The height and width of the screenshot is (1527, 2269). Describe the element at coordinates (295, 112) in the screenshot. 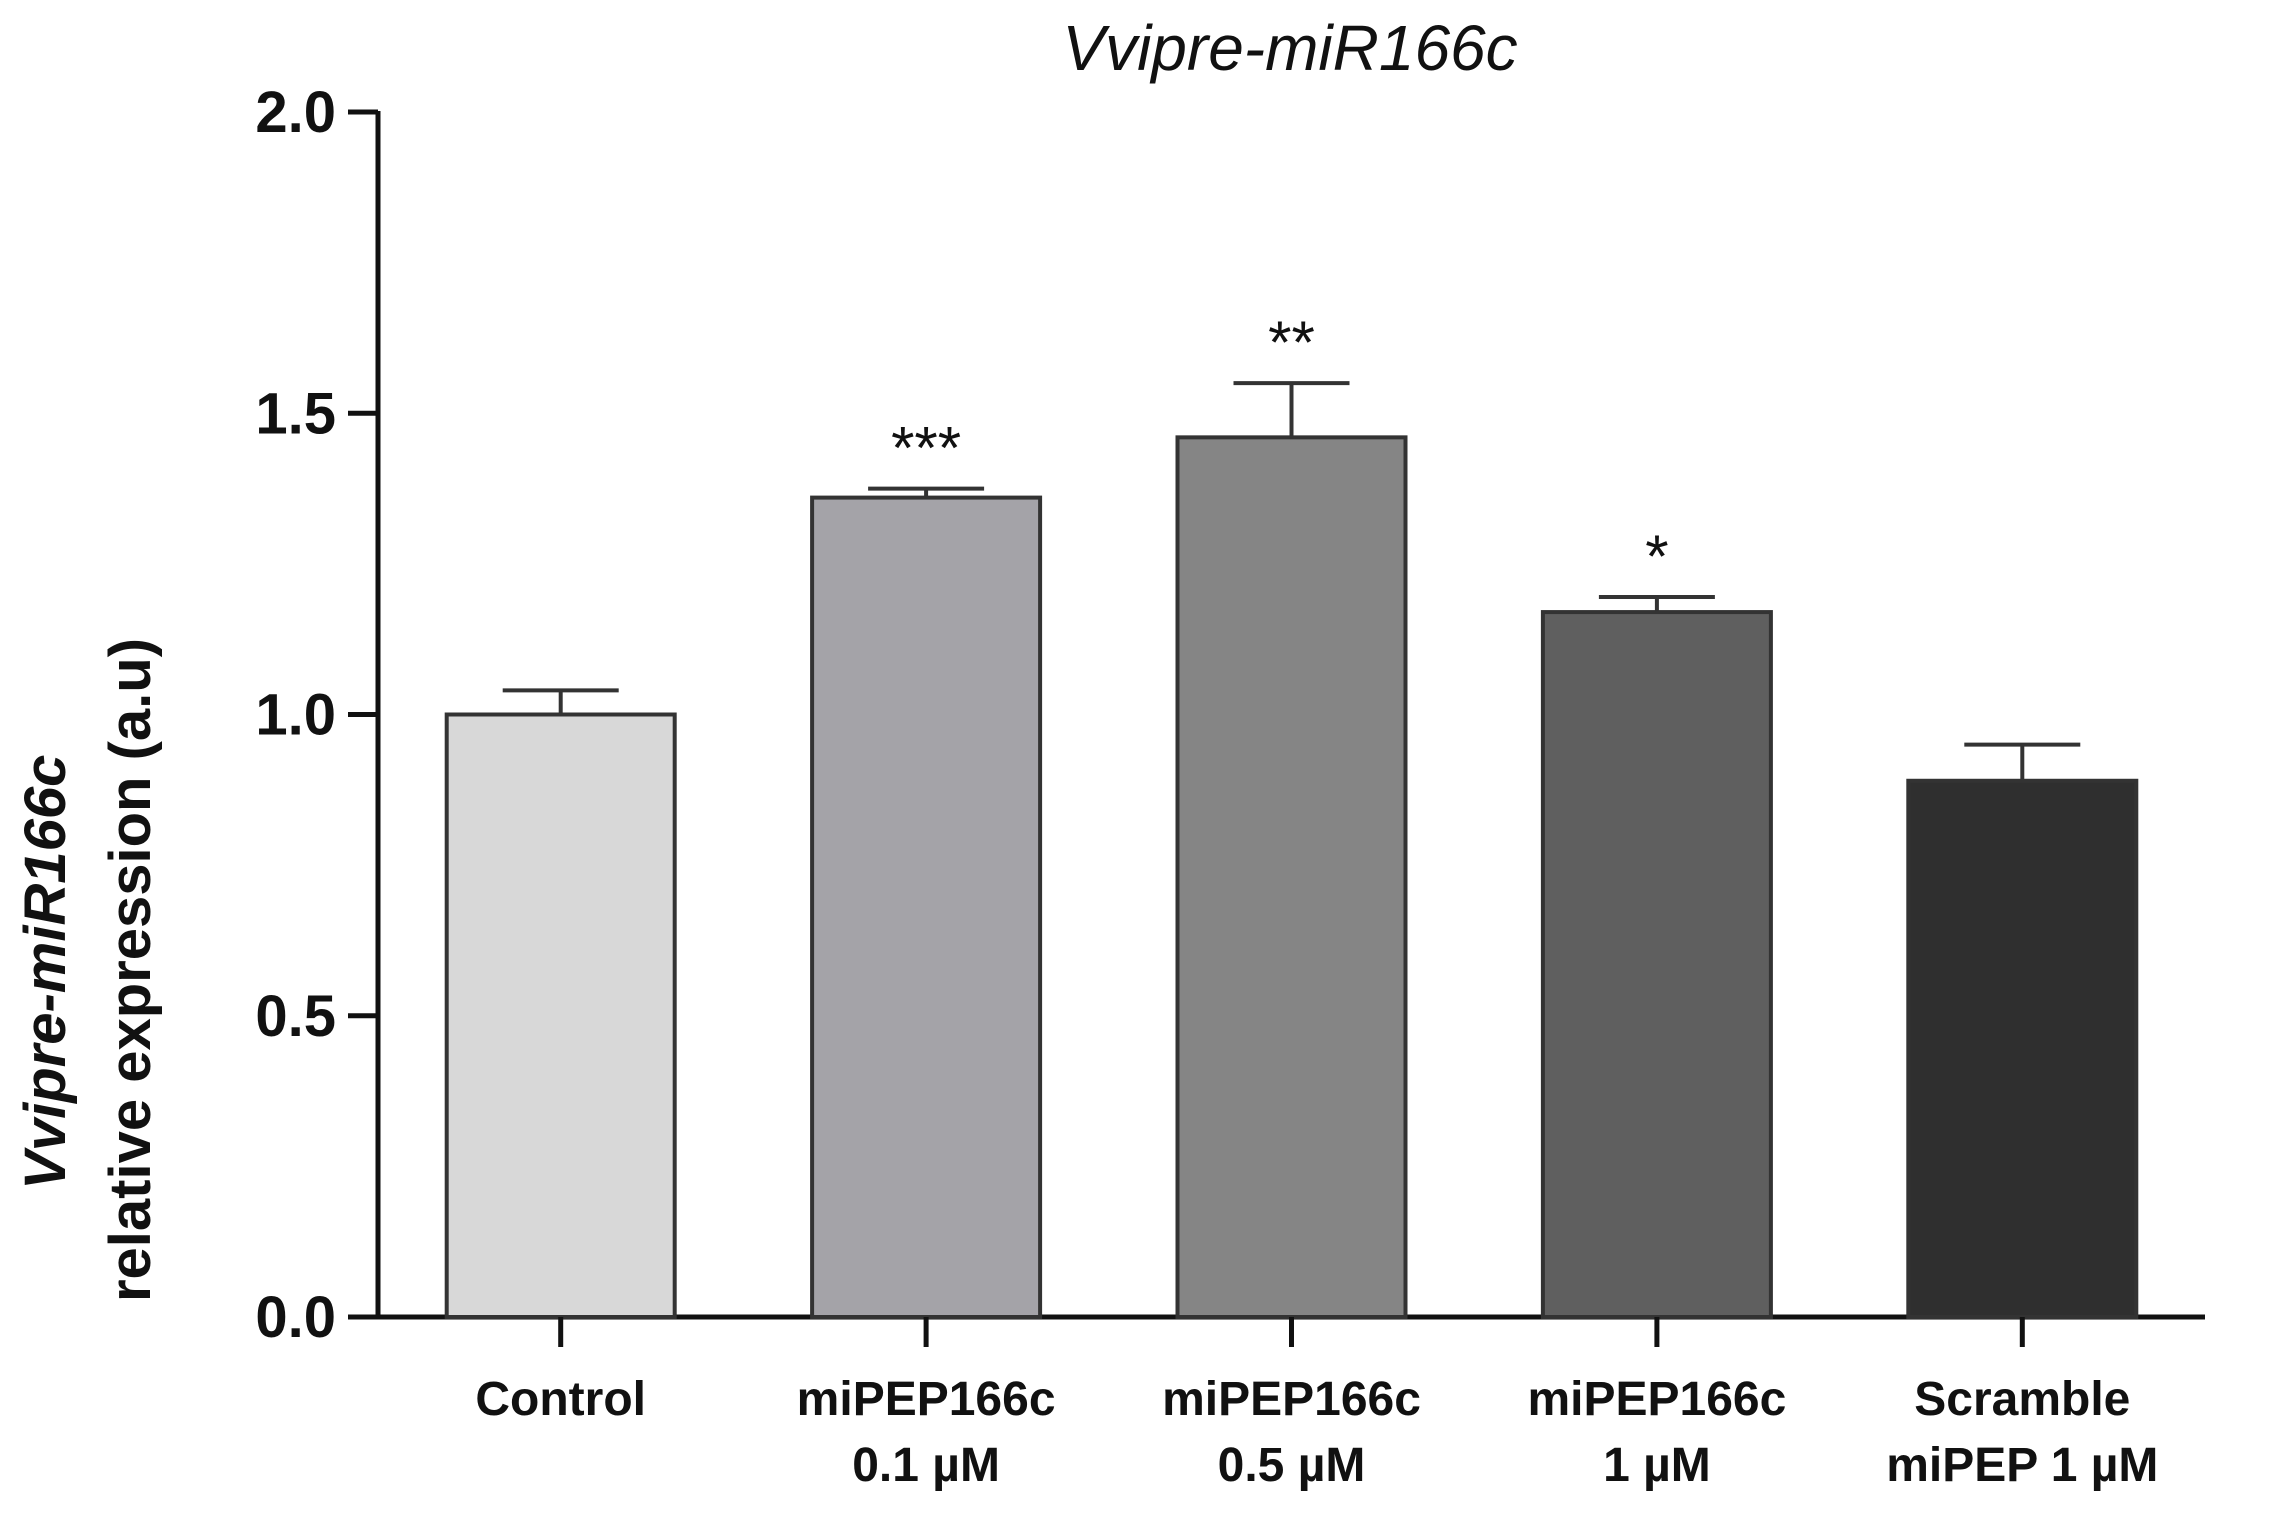

I see `y-tick-label: 2.0` at that location.